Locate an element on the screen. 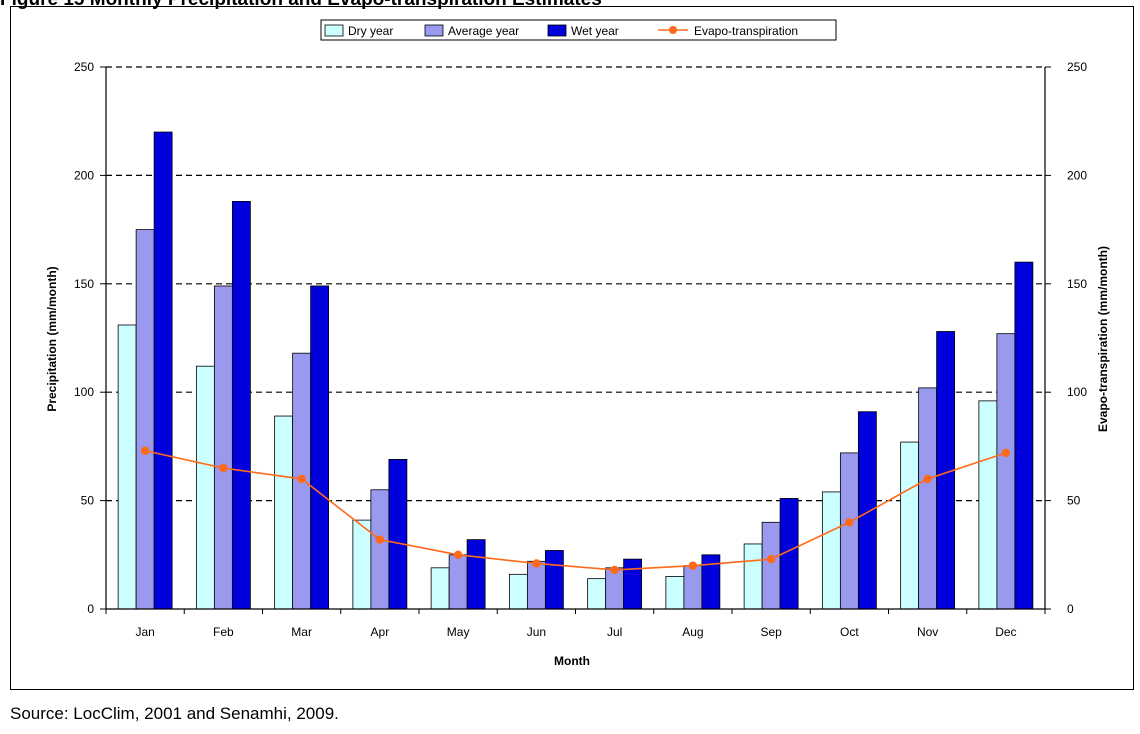 Image resolution: width=1140 pixels, height=734 pixels. y2-axis-title: Evapo-transpiration (mm/month) is located at coordinates (1103, 339).